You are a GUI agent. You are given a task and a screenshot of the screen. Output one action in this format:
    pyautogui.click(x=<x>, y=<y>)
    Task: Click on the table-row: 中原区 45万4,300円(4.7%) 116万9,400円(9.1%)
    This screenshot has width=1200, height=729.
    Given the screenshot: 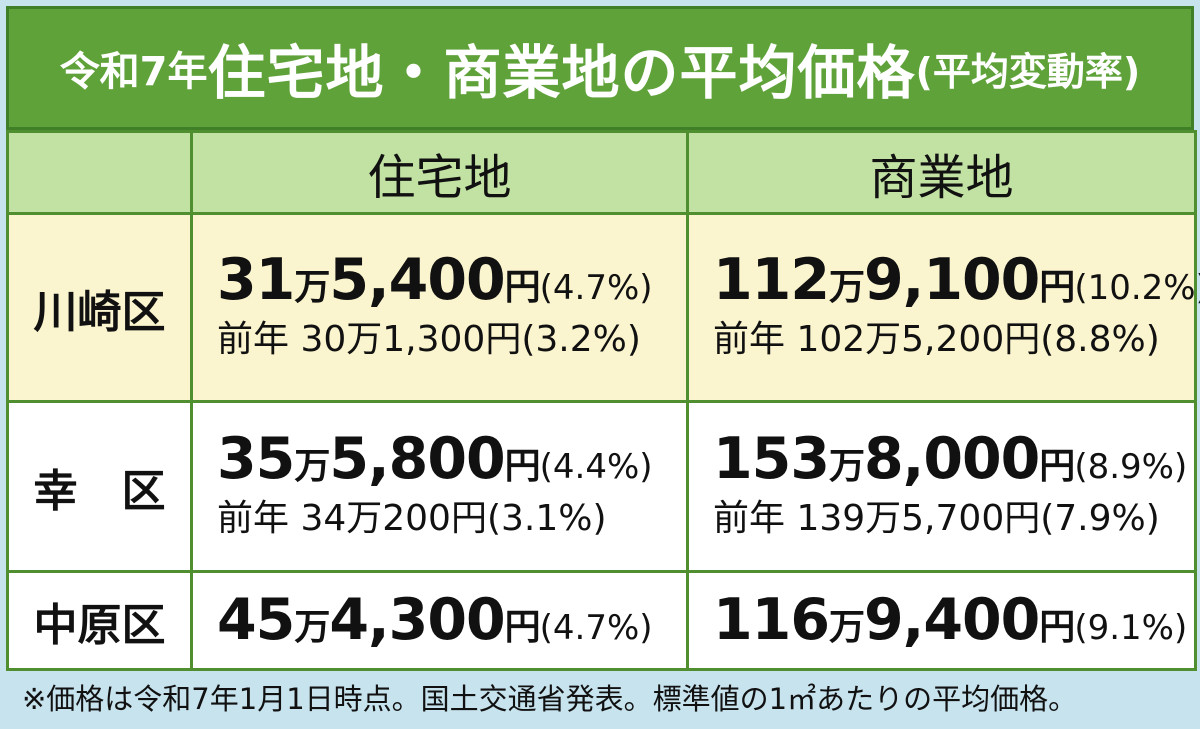 What is the action you would take?
    pyautogui.click(x=601, y=620)
    